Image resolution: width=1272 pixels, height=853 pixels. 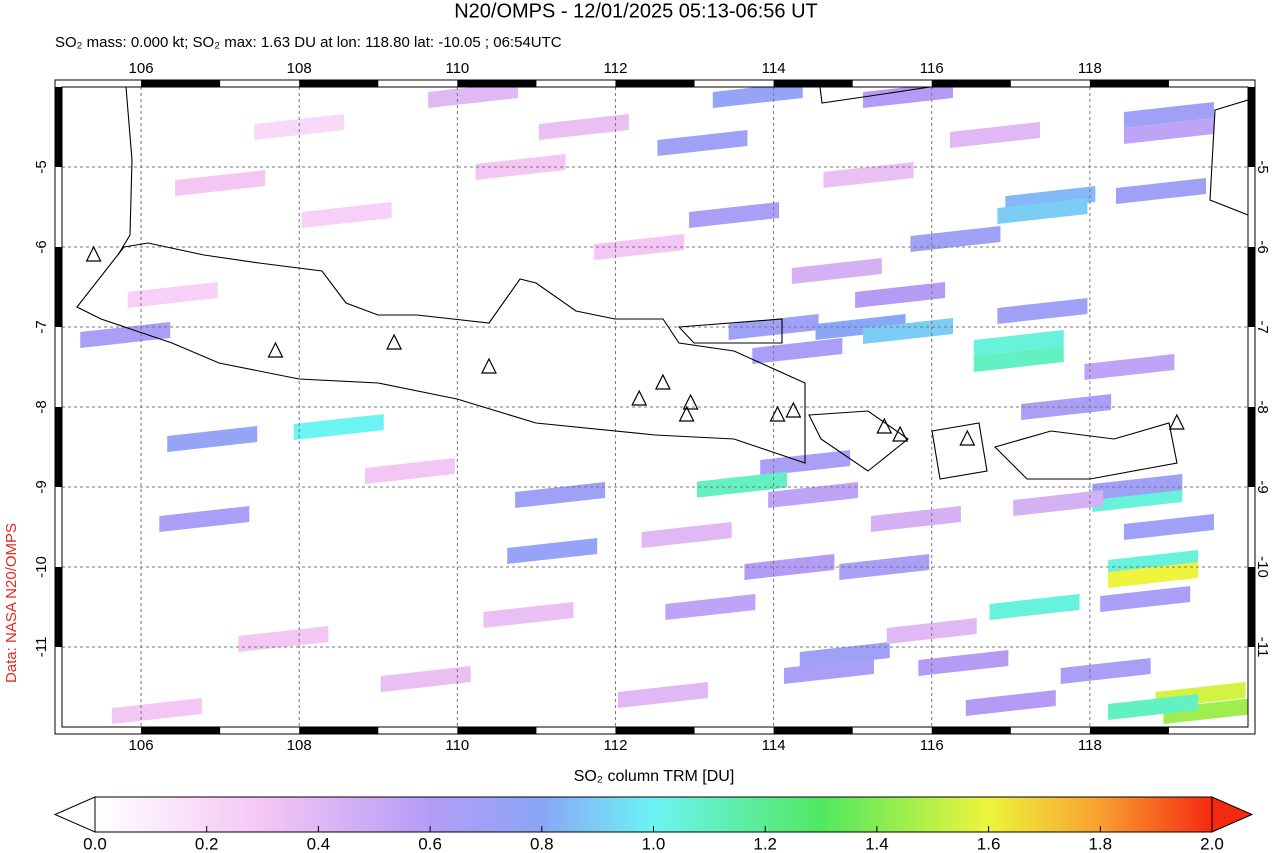 What do you see at coordinates (542, 843) in the screenshot?
I see `colorbar-tick-label: 0.8` at bounding box center [542, 843].